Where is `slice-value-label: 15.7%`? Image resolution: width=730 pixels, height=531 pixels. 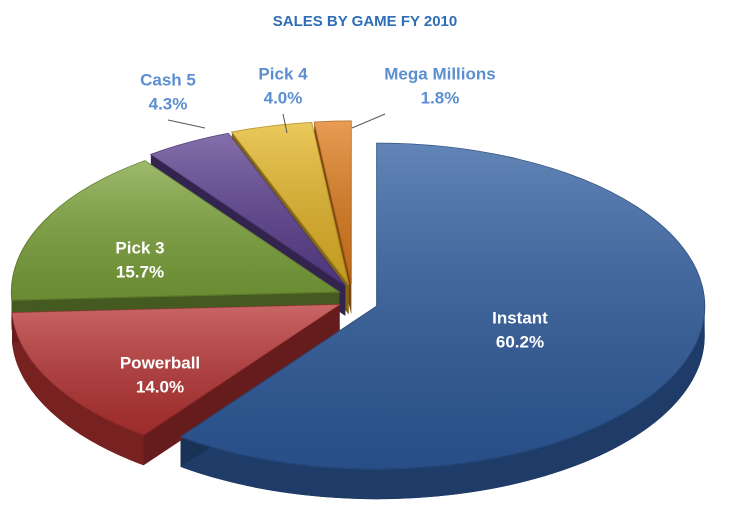 slice-value-label: 15.7% is located at coordinates (140, 271).